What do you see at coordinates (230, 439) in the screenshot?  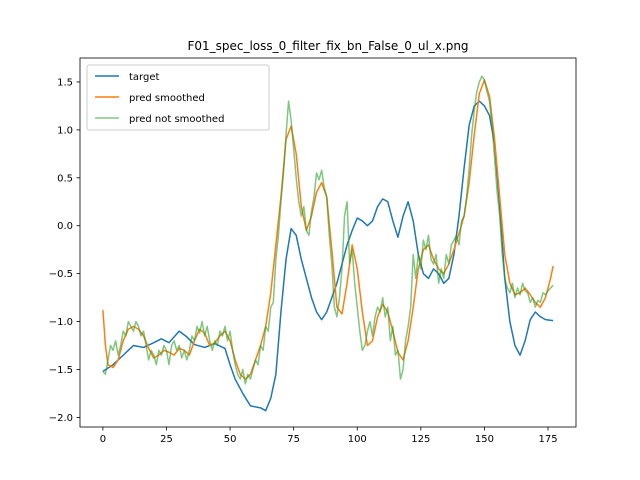 I see `x-tick-label: 50` at bounding box center [230, 439].